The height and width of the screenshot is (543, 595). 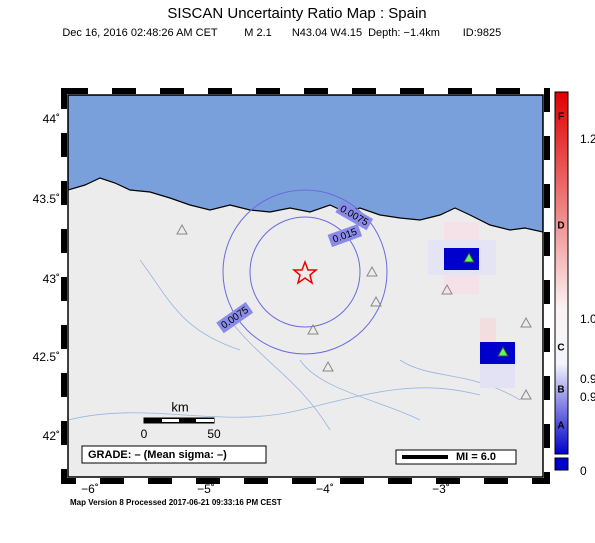 What do you see at coordinates (214, 434) in the screenshot?
I see `scale-end: 50` at bounding box center [214, 434].